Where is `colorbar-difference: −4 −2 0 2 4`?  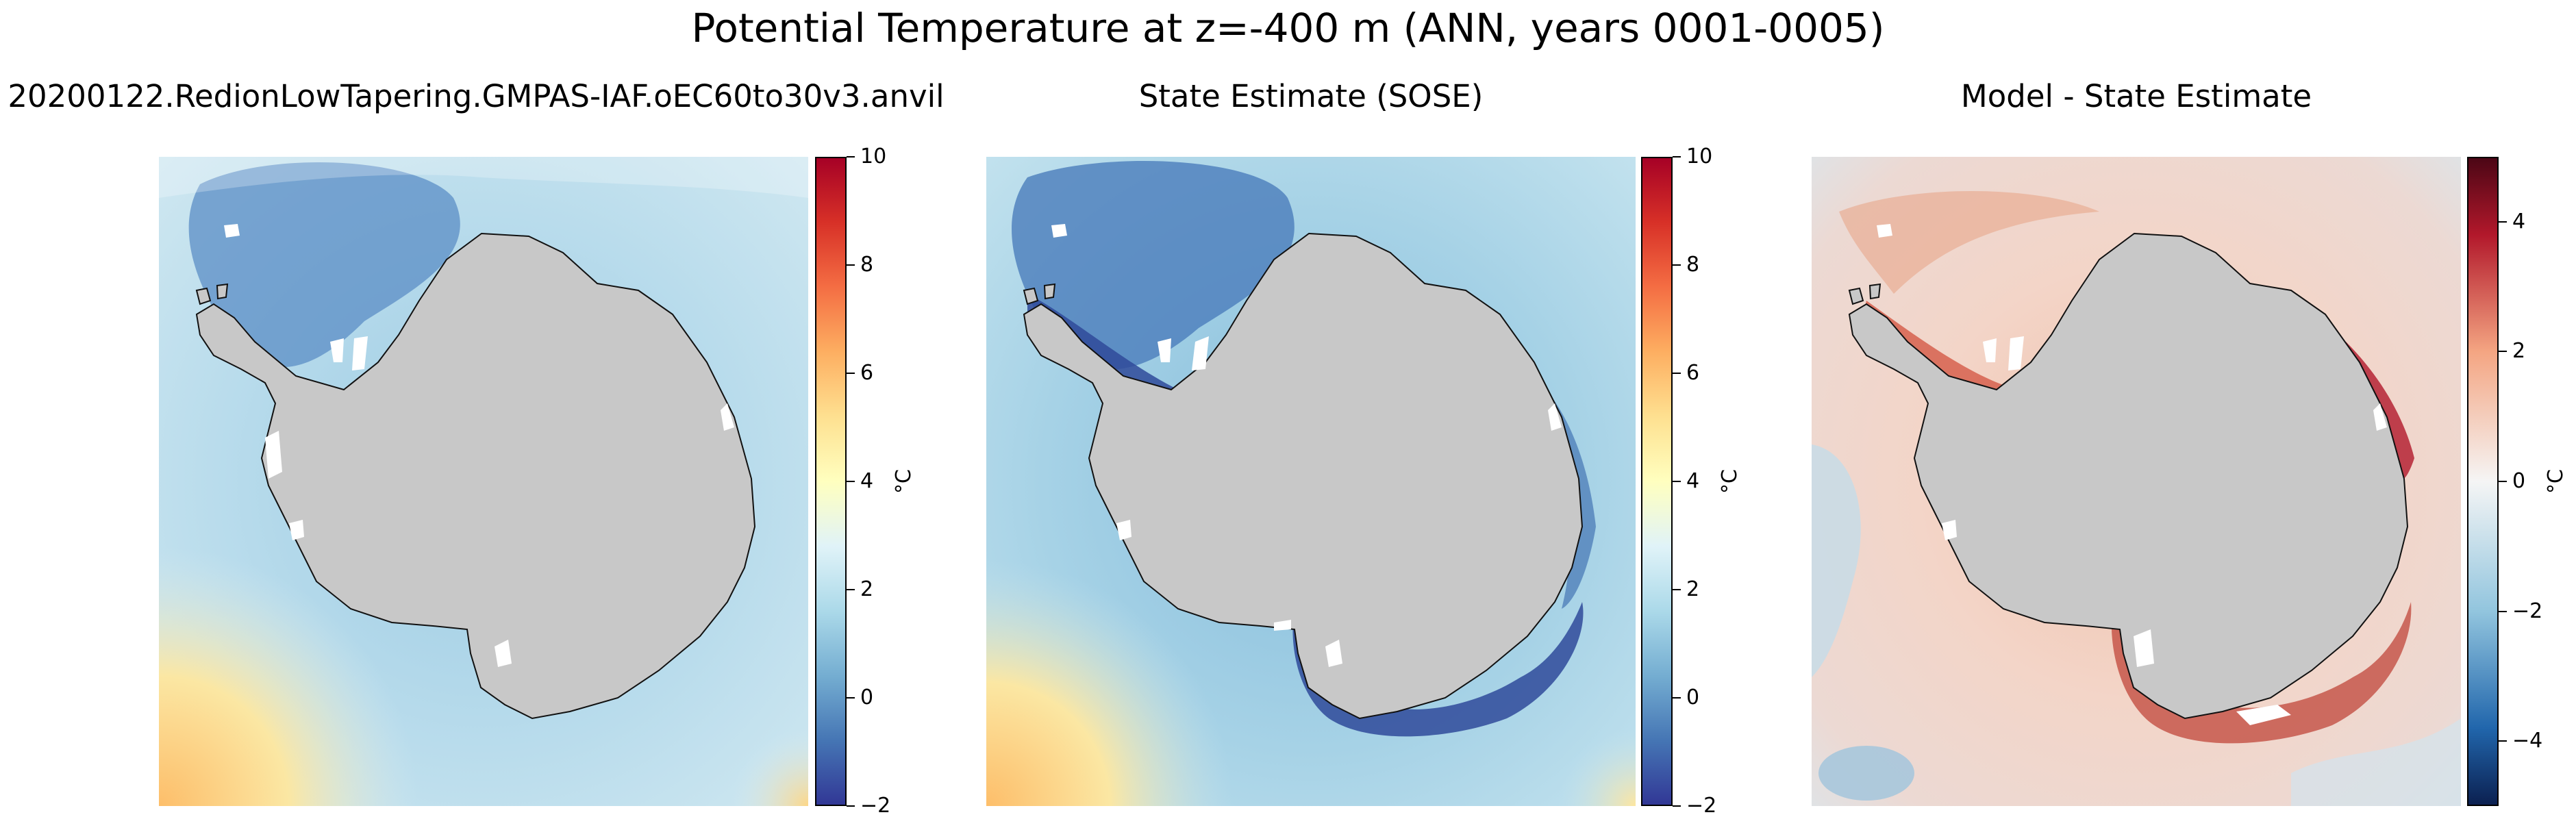 colorbar-difference: −4 −2 0 2 4 is located at coordinates (2504, 482).